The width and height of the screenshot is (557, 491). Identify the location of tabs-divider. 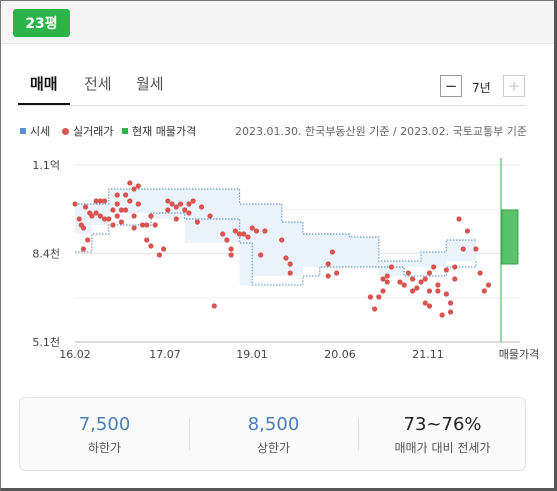
(272, 105).